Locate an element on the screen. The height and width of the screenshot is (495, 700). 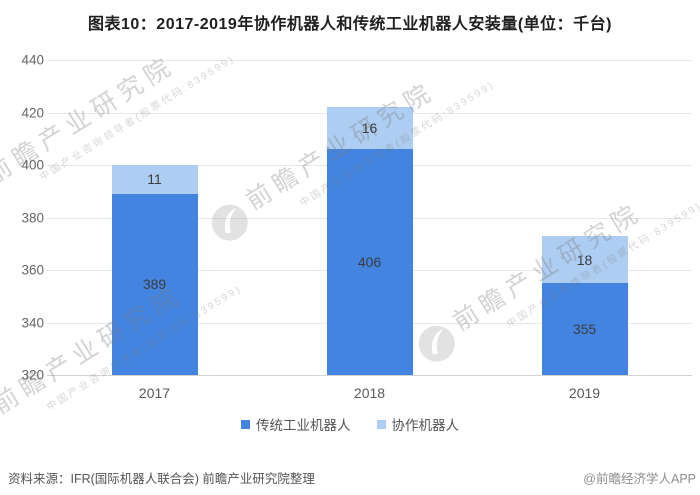
bar-2017-collaborative is located at coordinates (154, 179).